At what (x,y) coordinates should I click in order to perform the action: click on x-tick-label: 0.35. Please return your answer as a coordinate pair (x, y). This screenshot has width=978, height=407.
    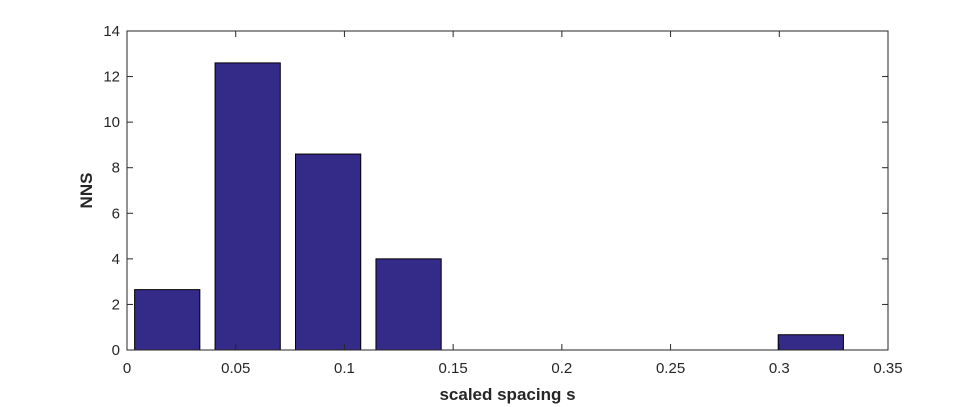
    Looking at the image, I should click on (887, 368).